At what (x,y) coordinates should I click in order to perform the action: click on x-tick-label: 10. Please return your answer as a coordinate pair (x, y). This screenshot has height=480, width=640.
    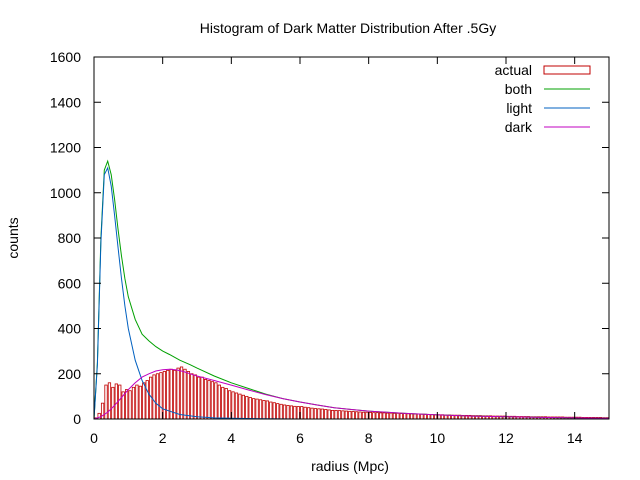
    Looking at the image, I should click on (438, 438).